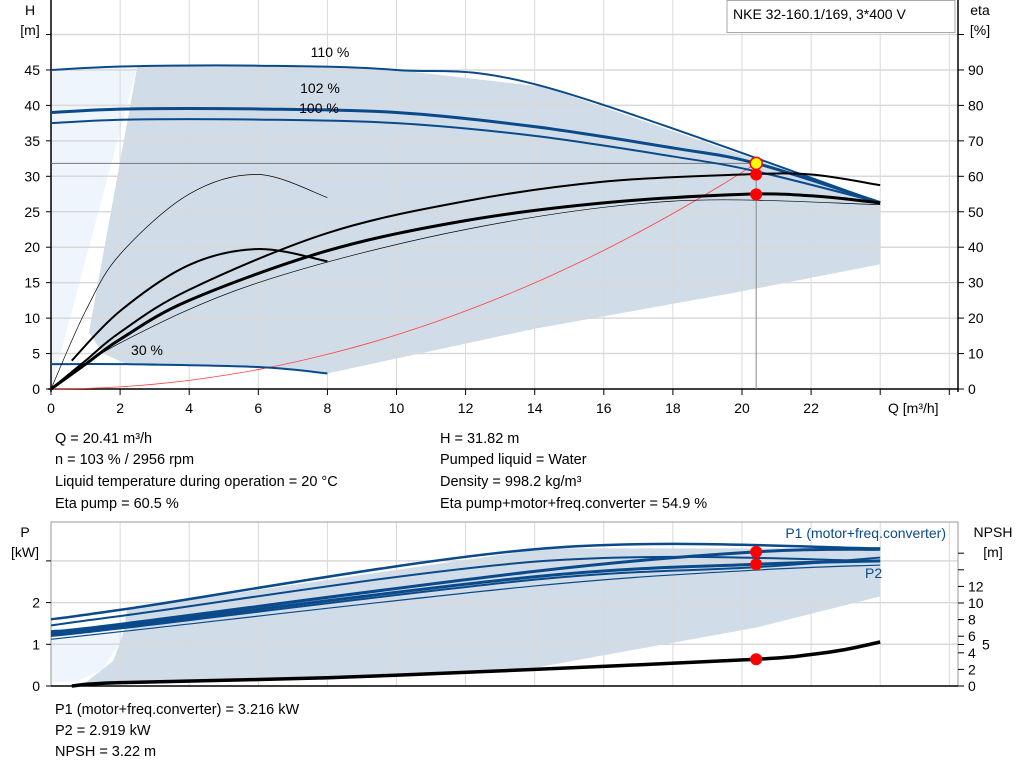 The image size is (1024, 781). I want to click on y-tick-label: 25, so click(32, 212).